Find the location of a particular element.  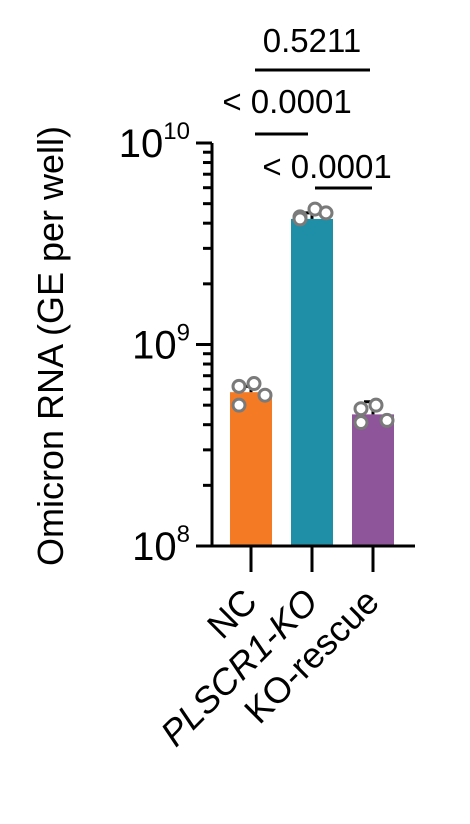

y-tick-label: 10¹⁰ is located at coordinates (154, 142).